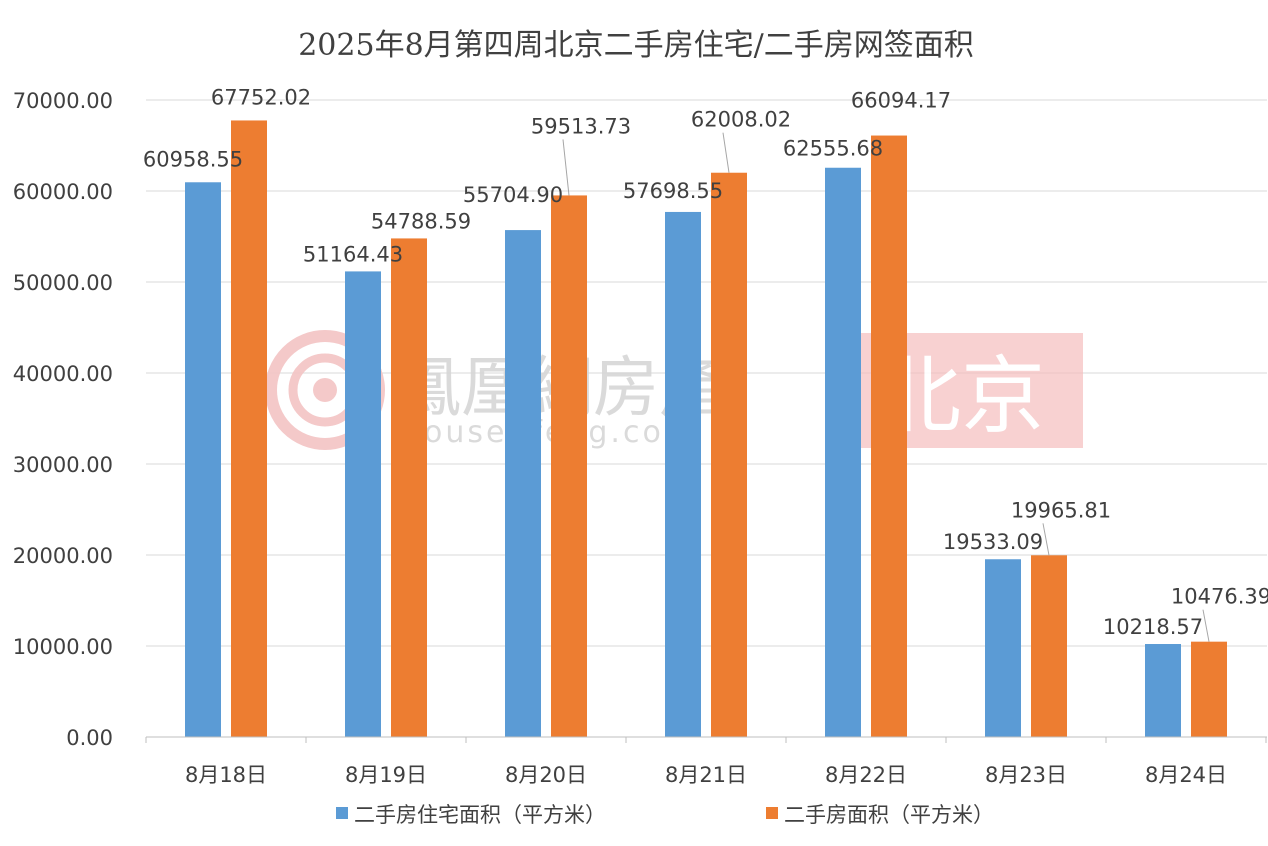 The width and height of the screenshot is (1268, 846). Describe the element at coordinates (901, 101) in the screenshot. I see `data-label-series2: 66094.17` at that location.